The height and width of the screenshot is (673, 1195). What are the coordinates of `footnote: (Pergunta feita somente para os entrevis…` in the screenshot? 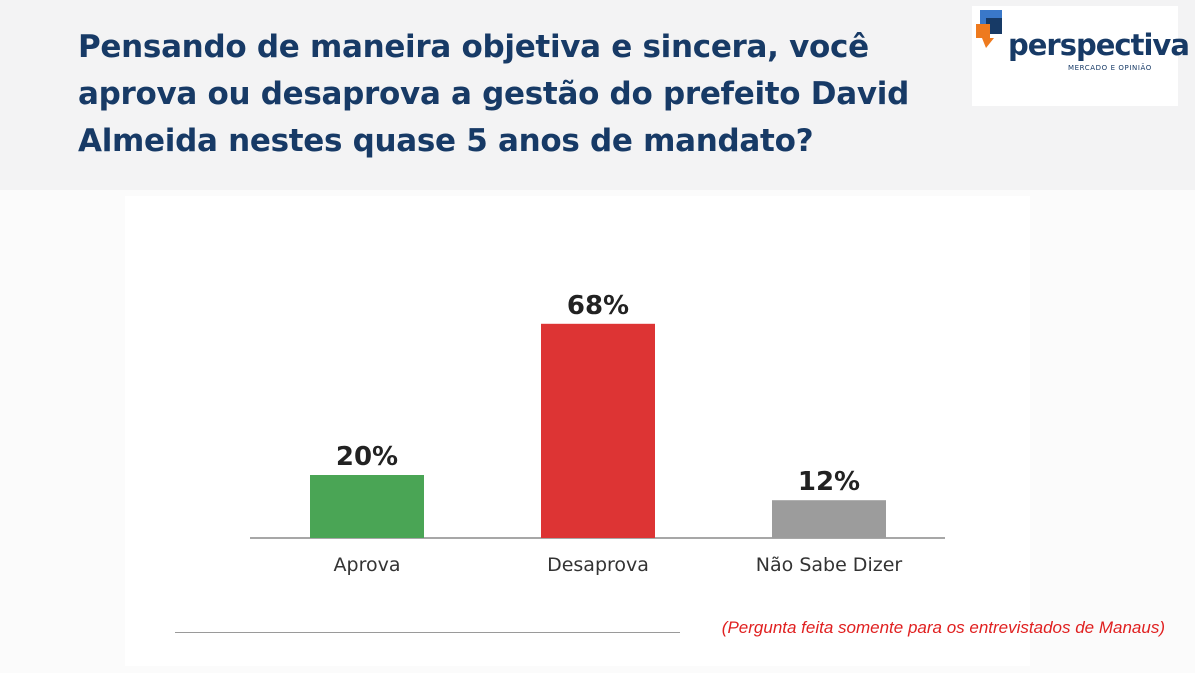 It's located at (943, 627).